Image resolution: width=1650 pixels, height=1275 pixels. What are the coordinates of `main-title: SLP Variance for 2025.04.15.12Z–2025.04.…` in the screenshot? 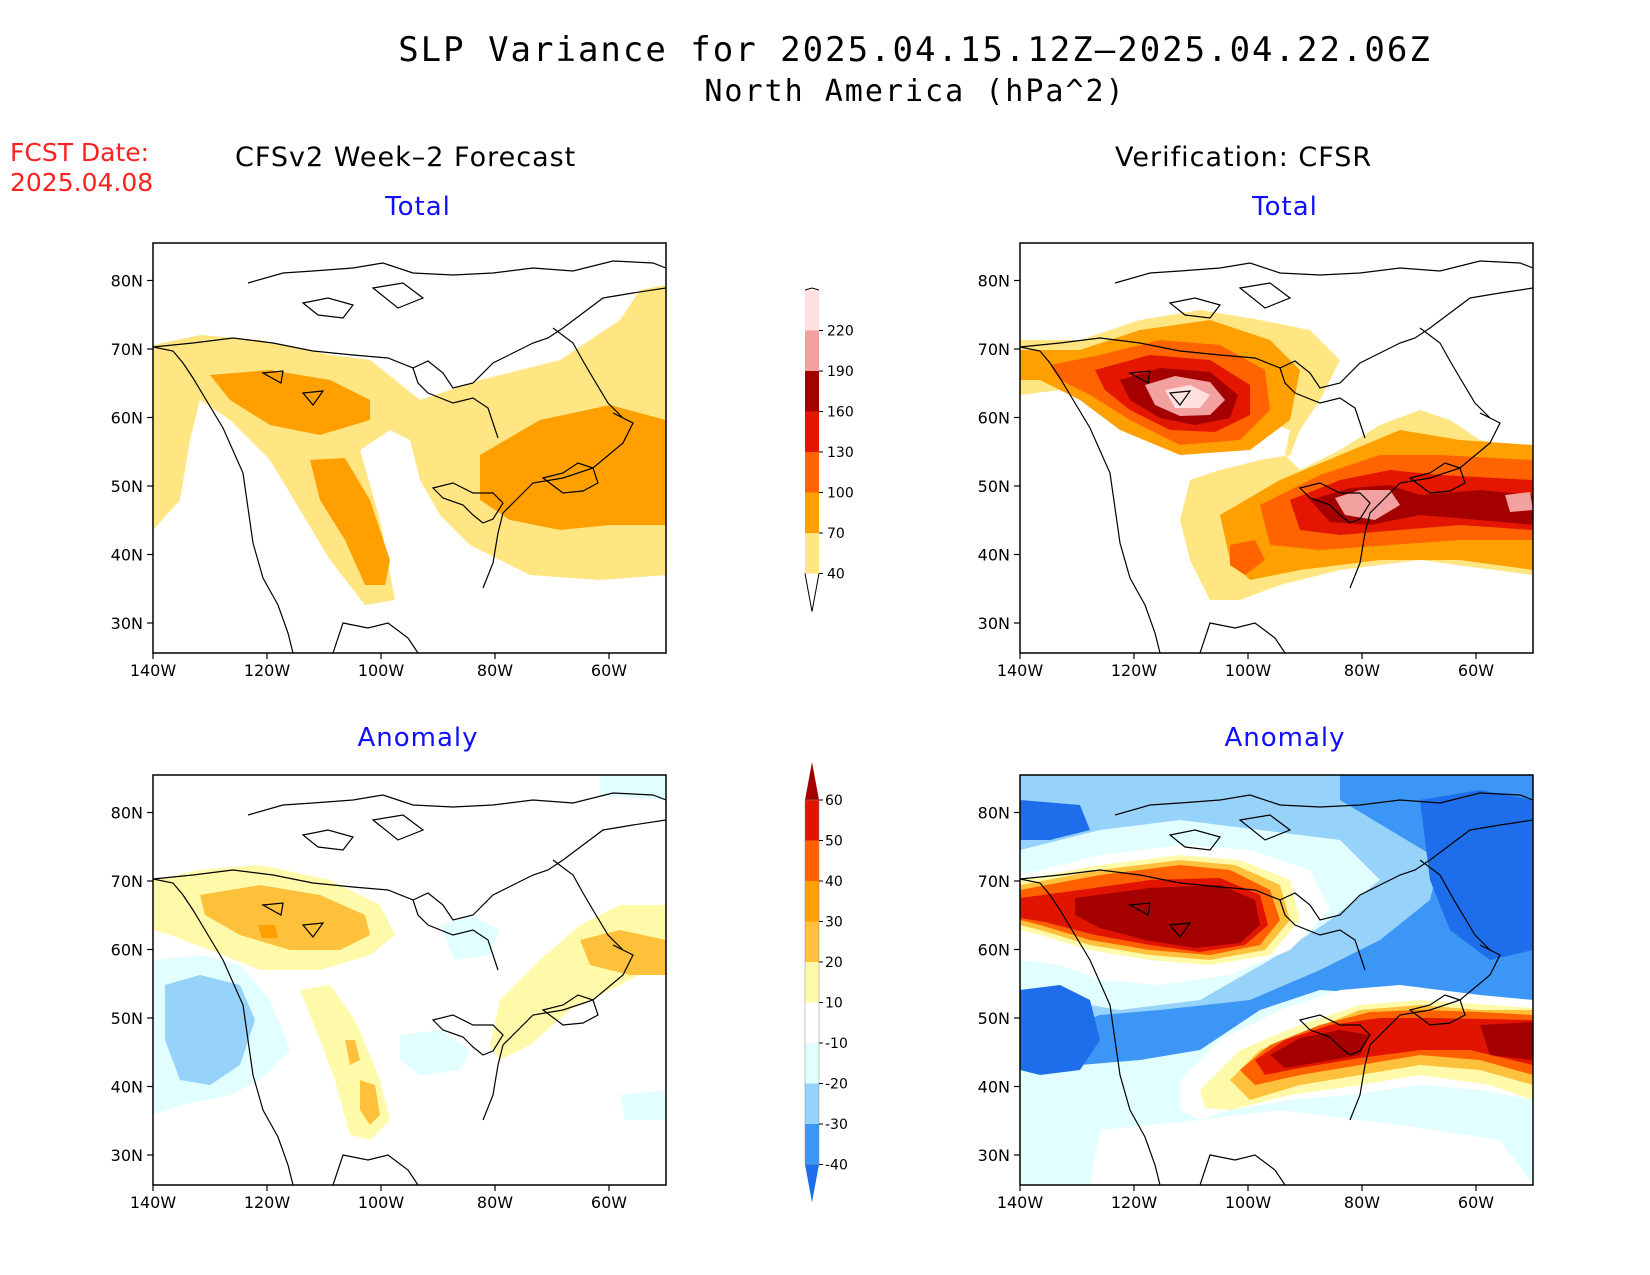 It's located at (915, 50).